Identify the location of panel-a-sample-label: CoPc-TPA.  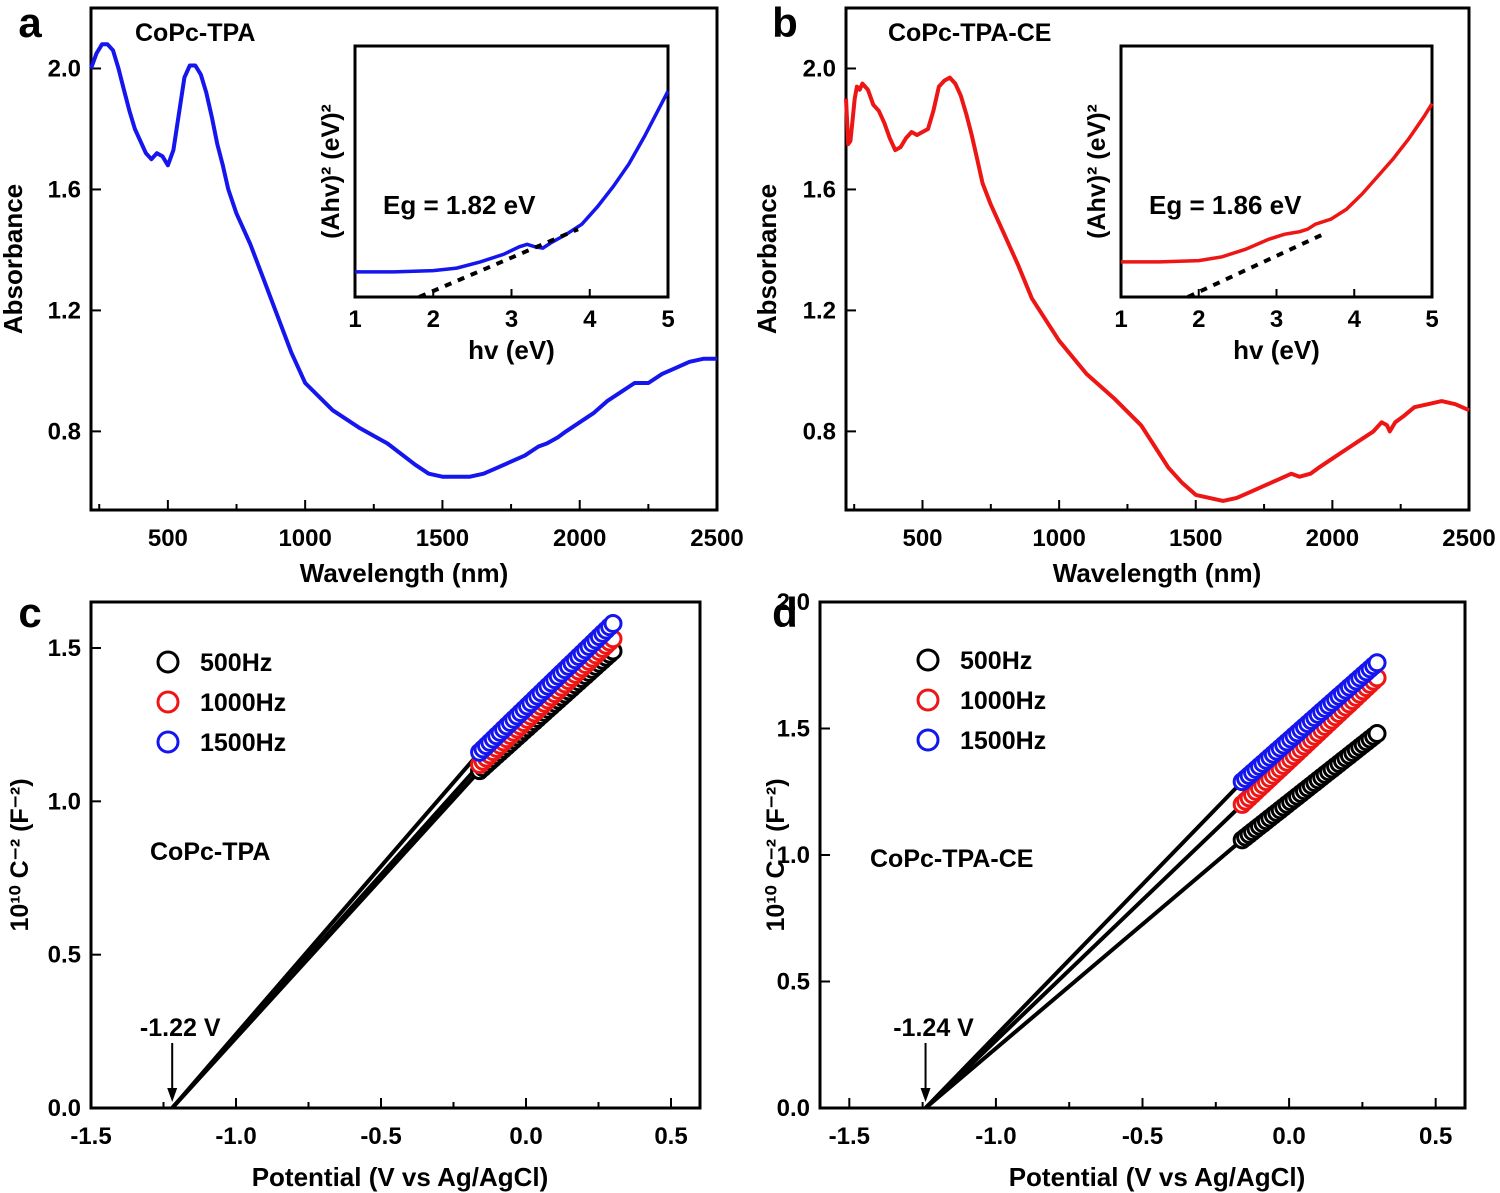
(195, 33).